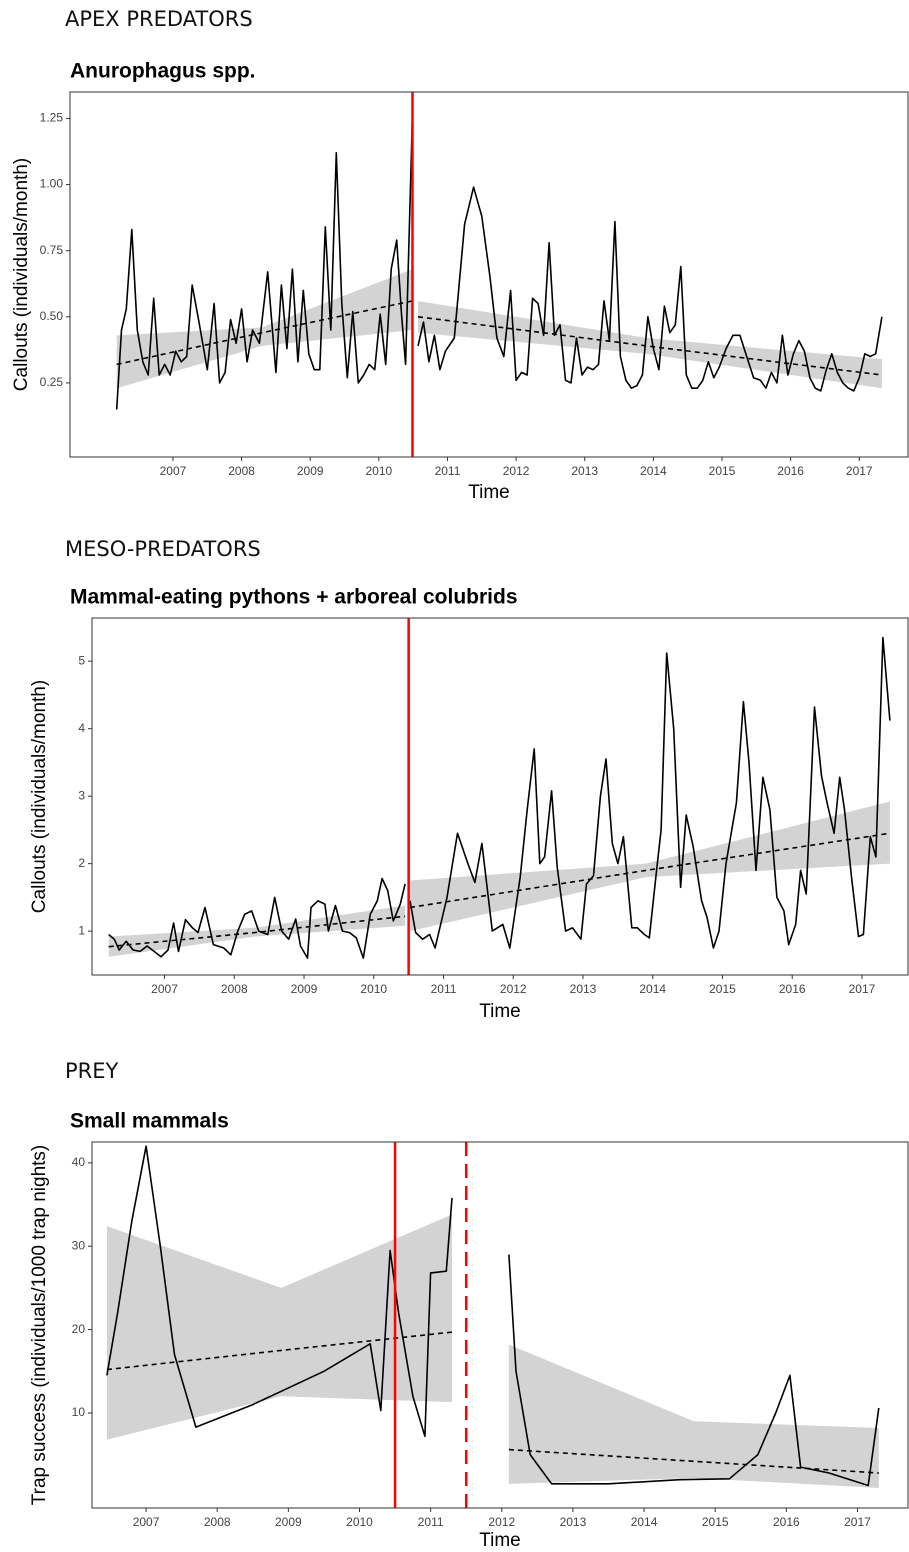 The height and width of the screenshot is (1552, 909). I want to click on y-tick-label: 1, so click(81, 930).